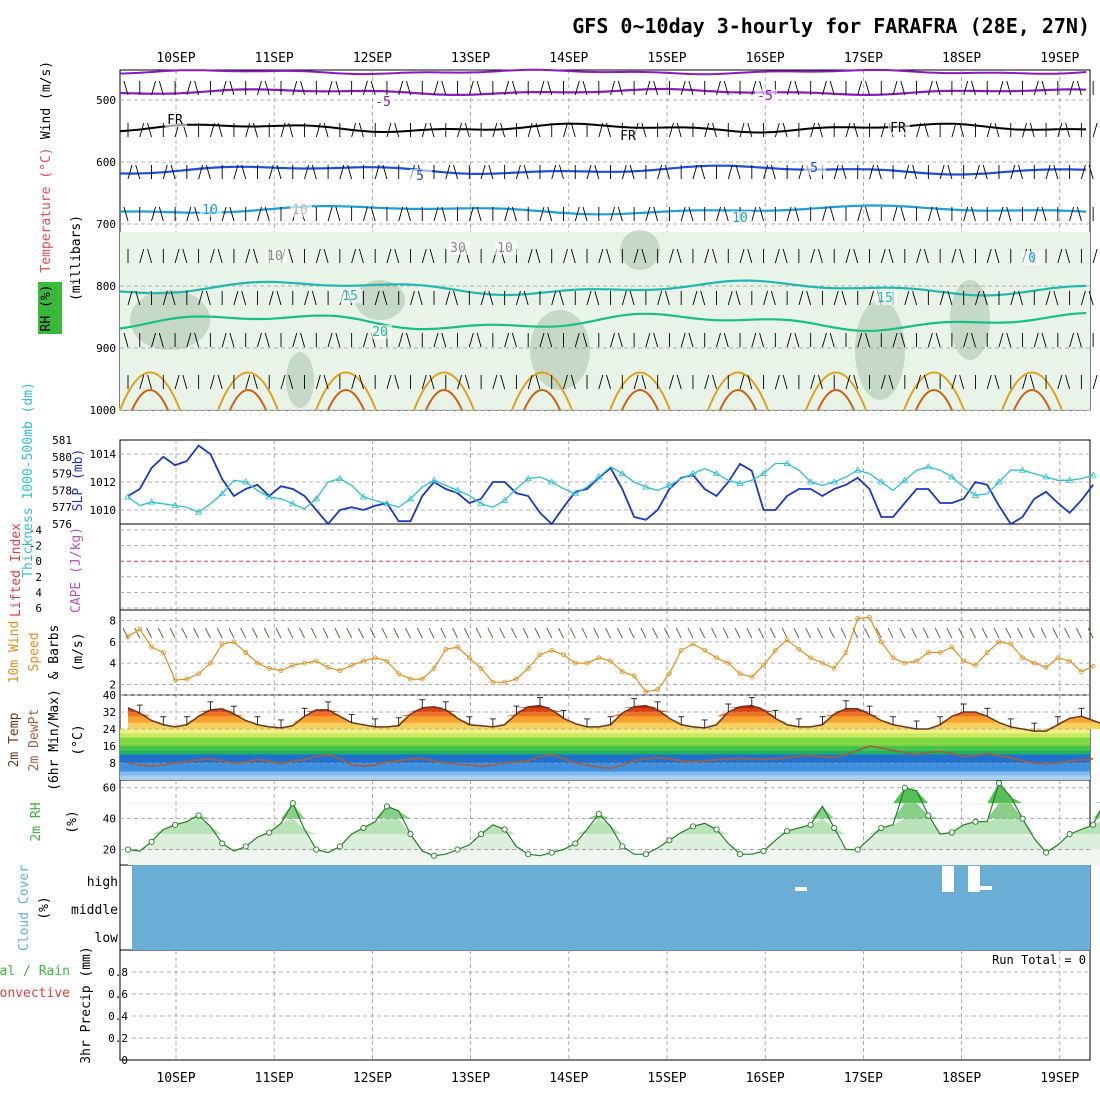 The height and width of the screenshot is (1100, 1100). I want to click on date-label-bottom: 11SEP, so click(274, 1078).